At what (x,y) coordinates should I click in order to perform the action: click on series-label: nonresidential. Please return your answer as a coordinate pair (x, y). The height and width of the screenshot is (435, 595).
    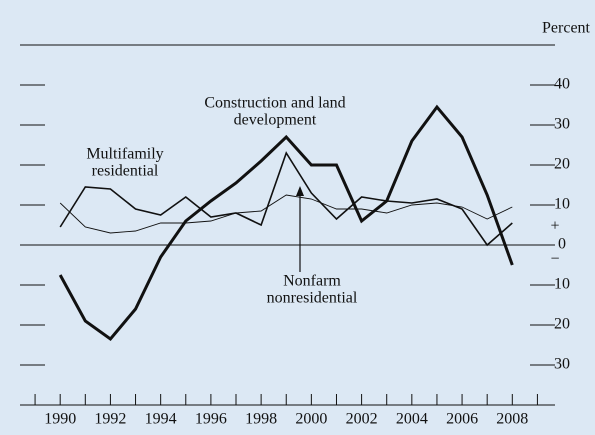
    Looking at the image, I should click on (312, 298).